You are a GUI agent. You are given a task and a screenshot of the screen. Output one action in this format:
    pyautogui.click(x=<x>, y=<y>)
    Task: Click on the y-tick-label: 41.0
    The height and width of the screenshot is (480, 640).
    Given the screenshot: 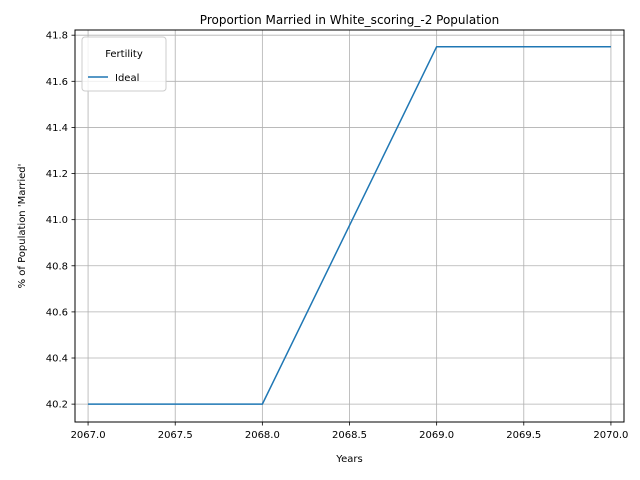 What is the action you would take?
    pyautogui.click(x=57, y=220)
    